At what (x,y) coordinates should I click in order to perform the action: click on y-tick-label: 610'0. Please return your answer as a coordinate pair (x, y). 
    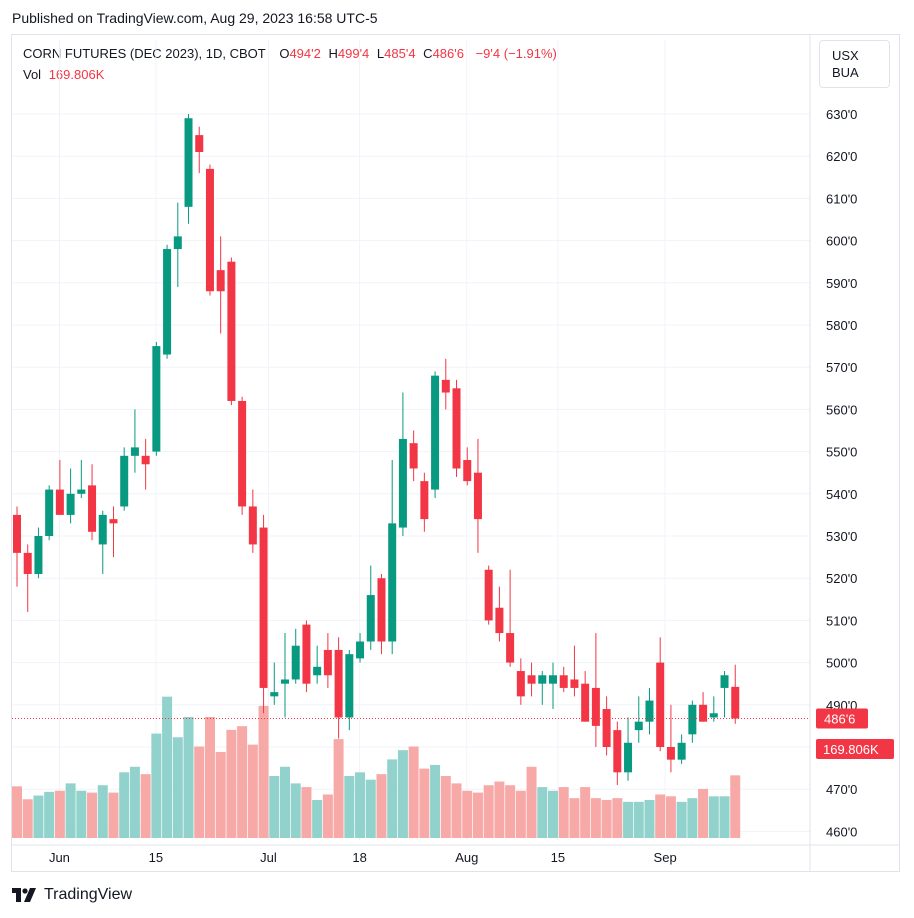
    Looking at the image, I should click on (841, 198).